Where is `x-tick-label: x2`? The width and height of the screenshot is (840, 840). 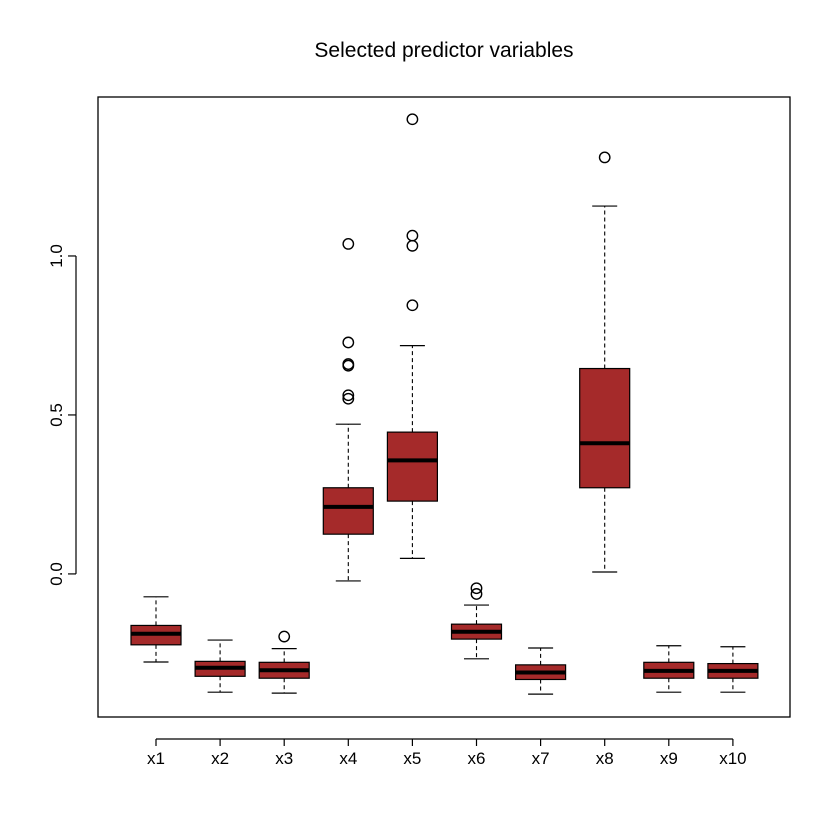 x-tick-label: x2 is located at coordinates (220, 758).